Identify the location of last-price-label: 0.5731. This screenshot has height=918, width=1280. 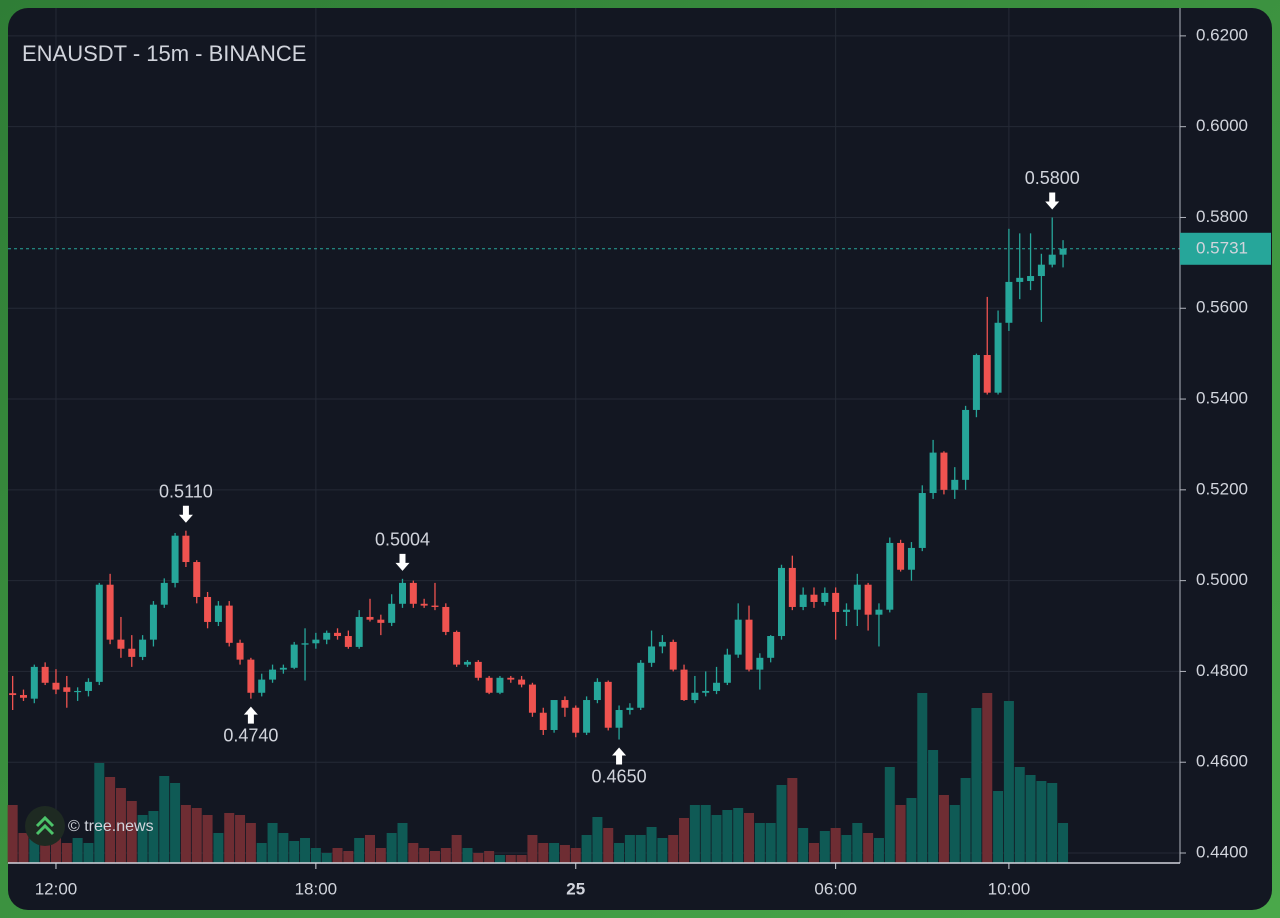
(1222, 247).